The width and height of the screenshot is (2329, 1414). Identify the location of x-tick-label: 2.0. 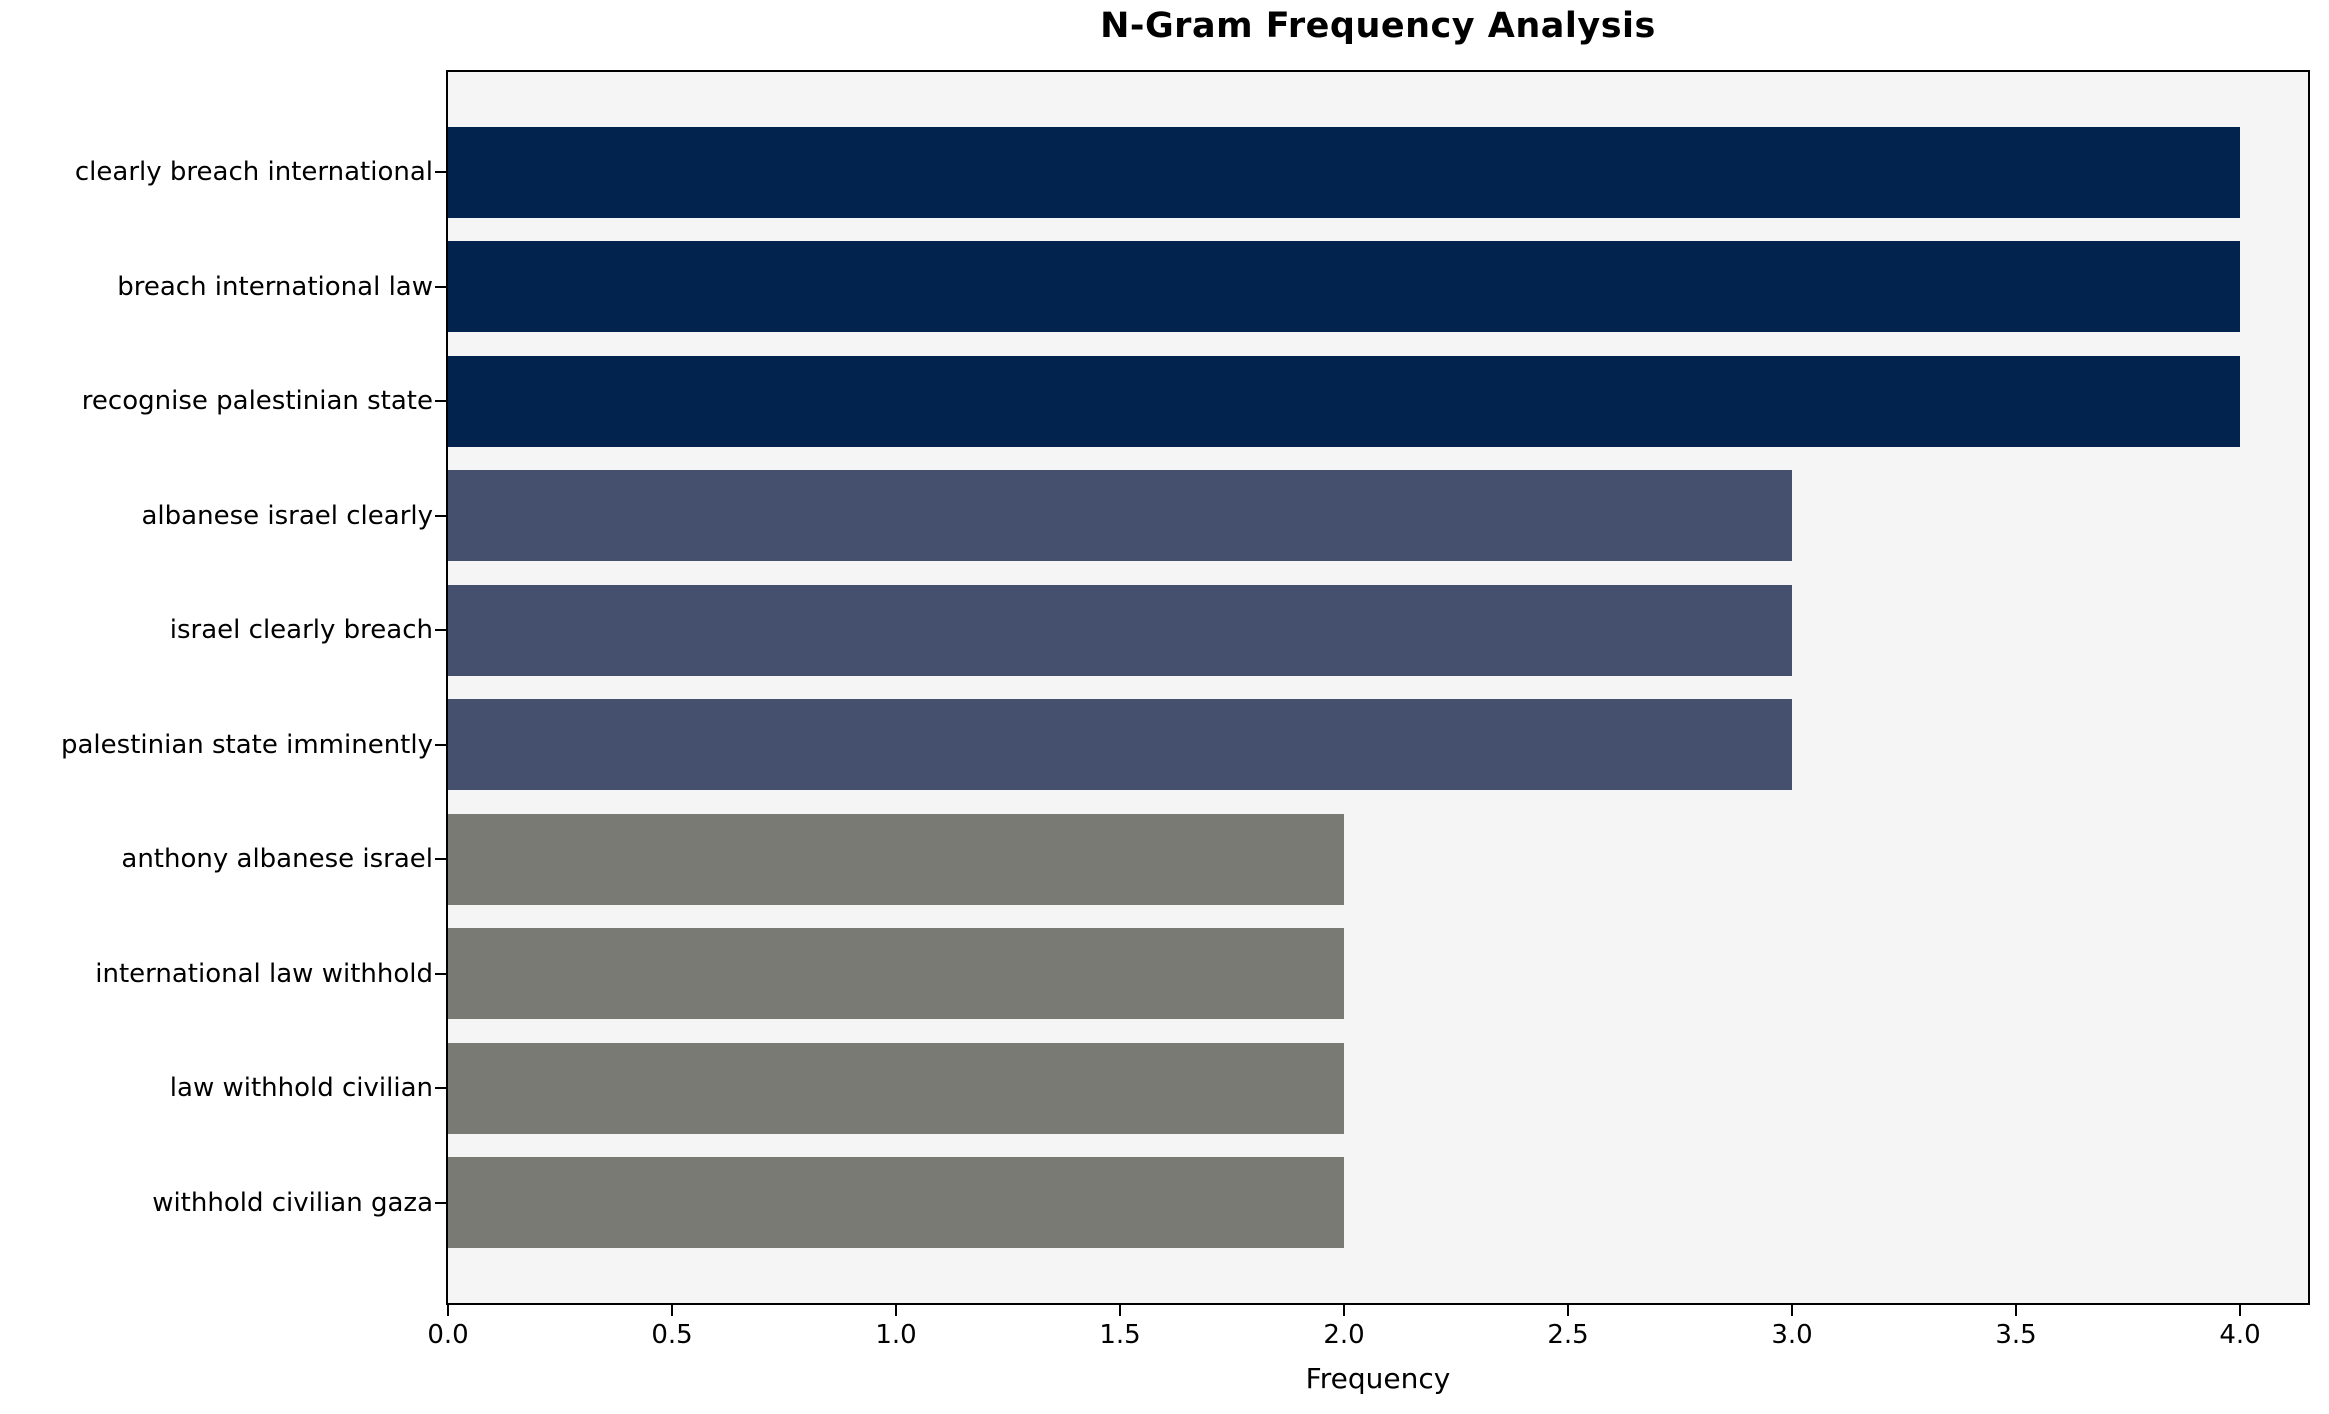
(1344, 1335).